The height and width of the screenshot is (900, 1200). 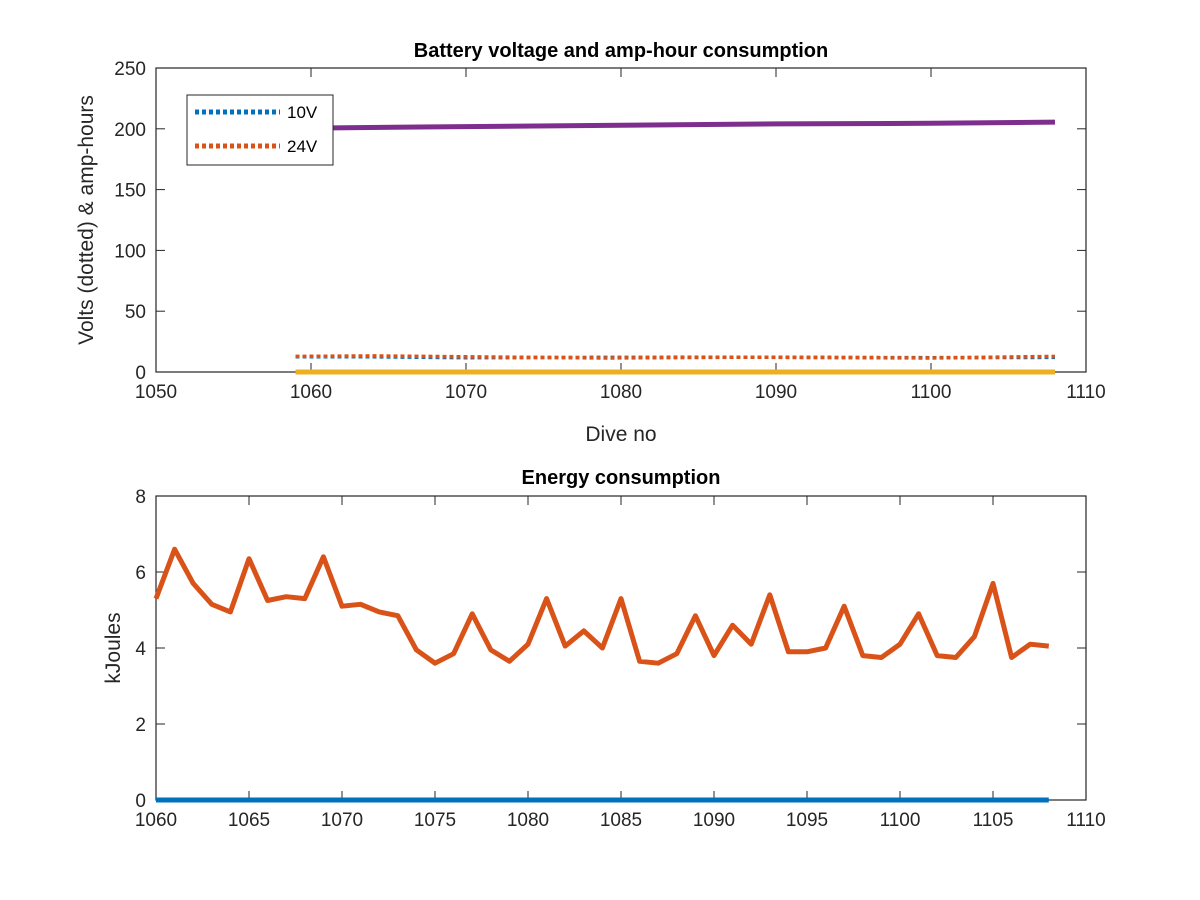 I want to click on voltage-legend: 10V 24V, so click(x=260, y=130).